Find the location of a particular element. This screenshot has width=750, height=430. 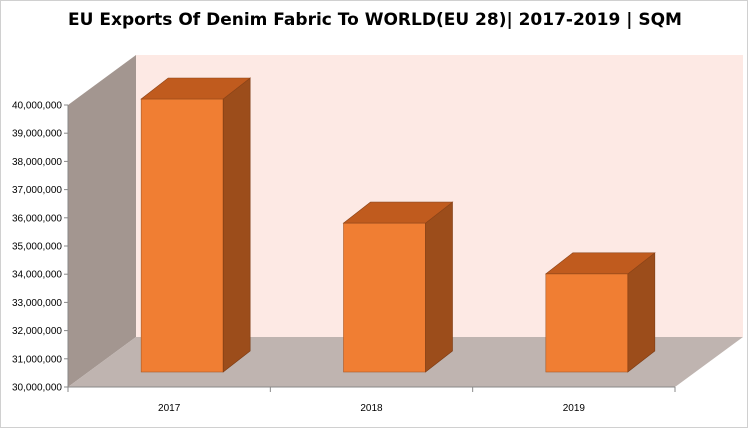

x-axis-ticks: 2017 2018 2019 is located at coordinates (371, 400).